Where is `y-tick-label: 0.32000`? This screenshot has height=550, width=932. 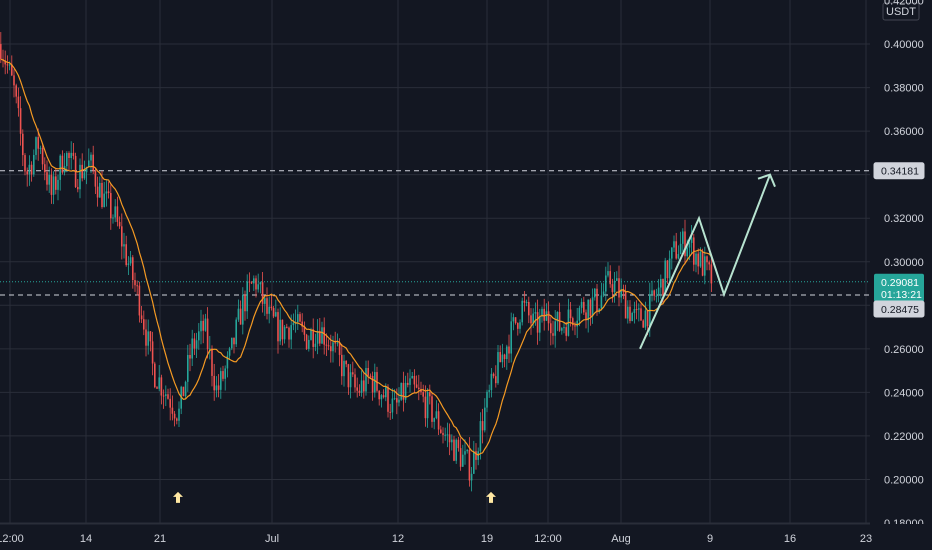
y-tick-label: 0.32000 is located at coordinates (904, 219).